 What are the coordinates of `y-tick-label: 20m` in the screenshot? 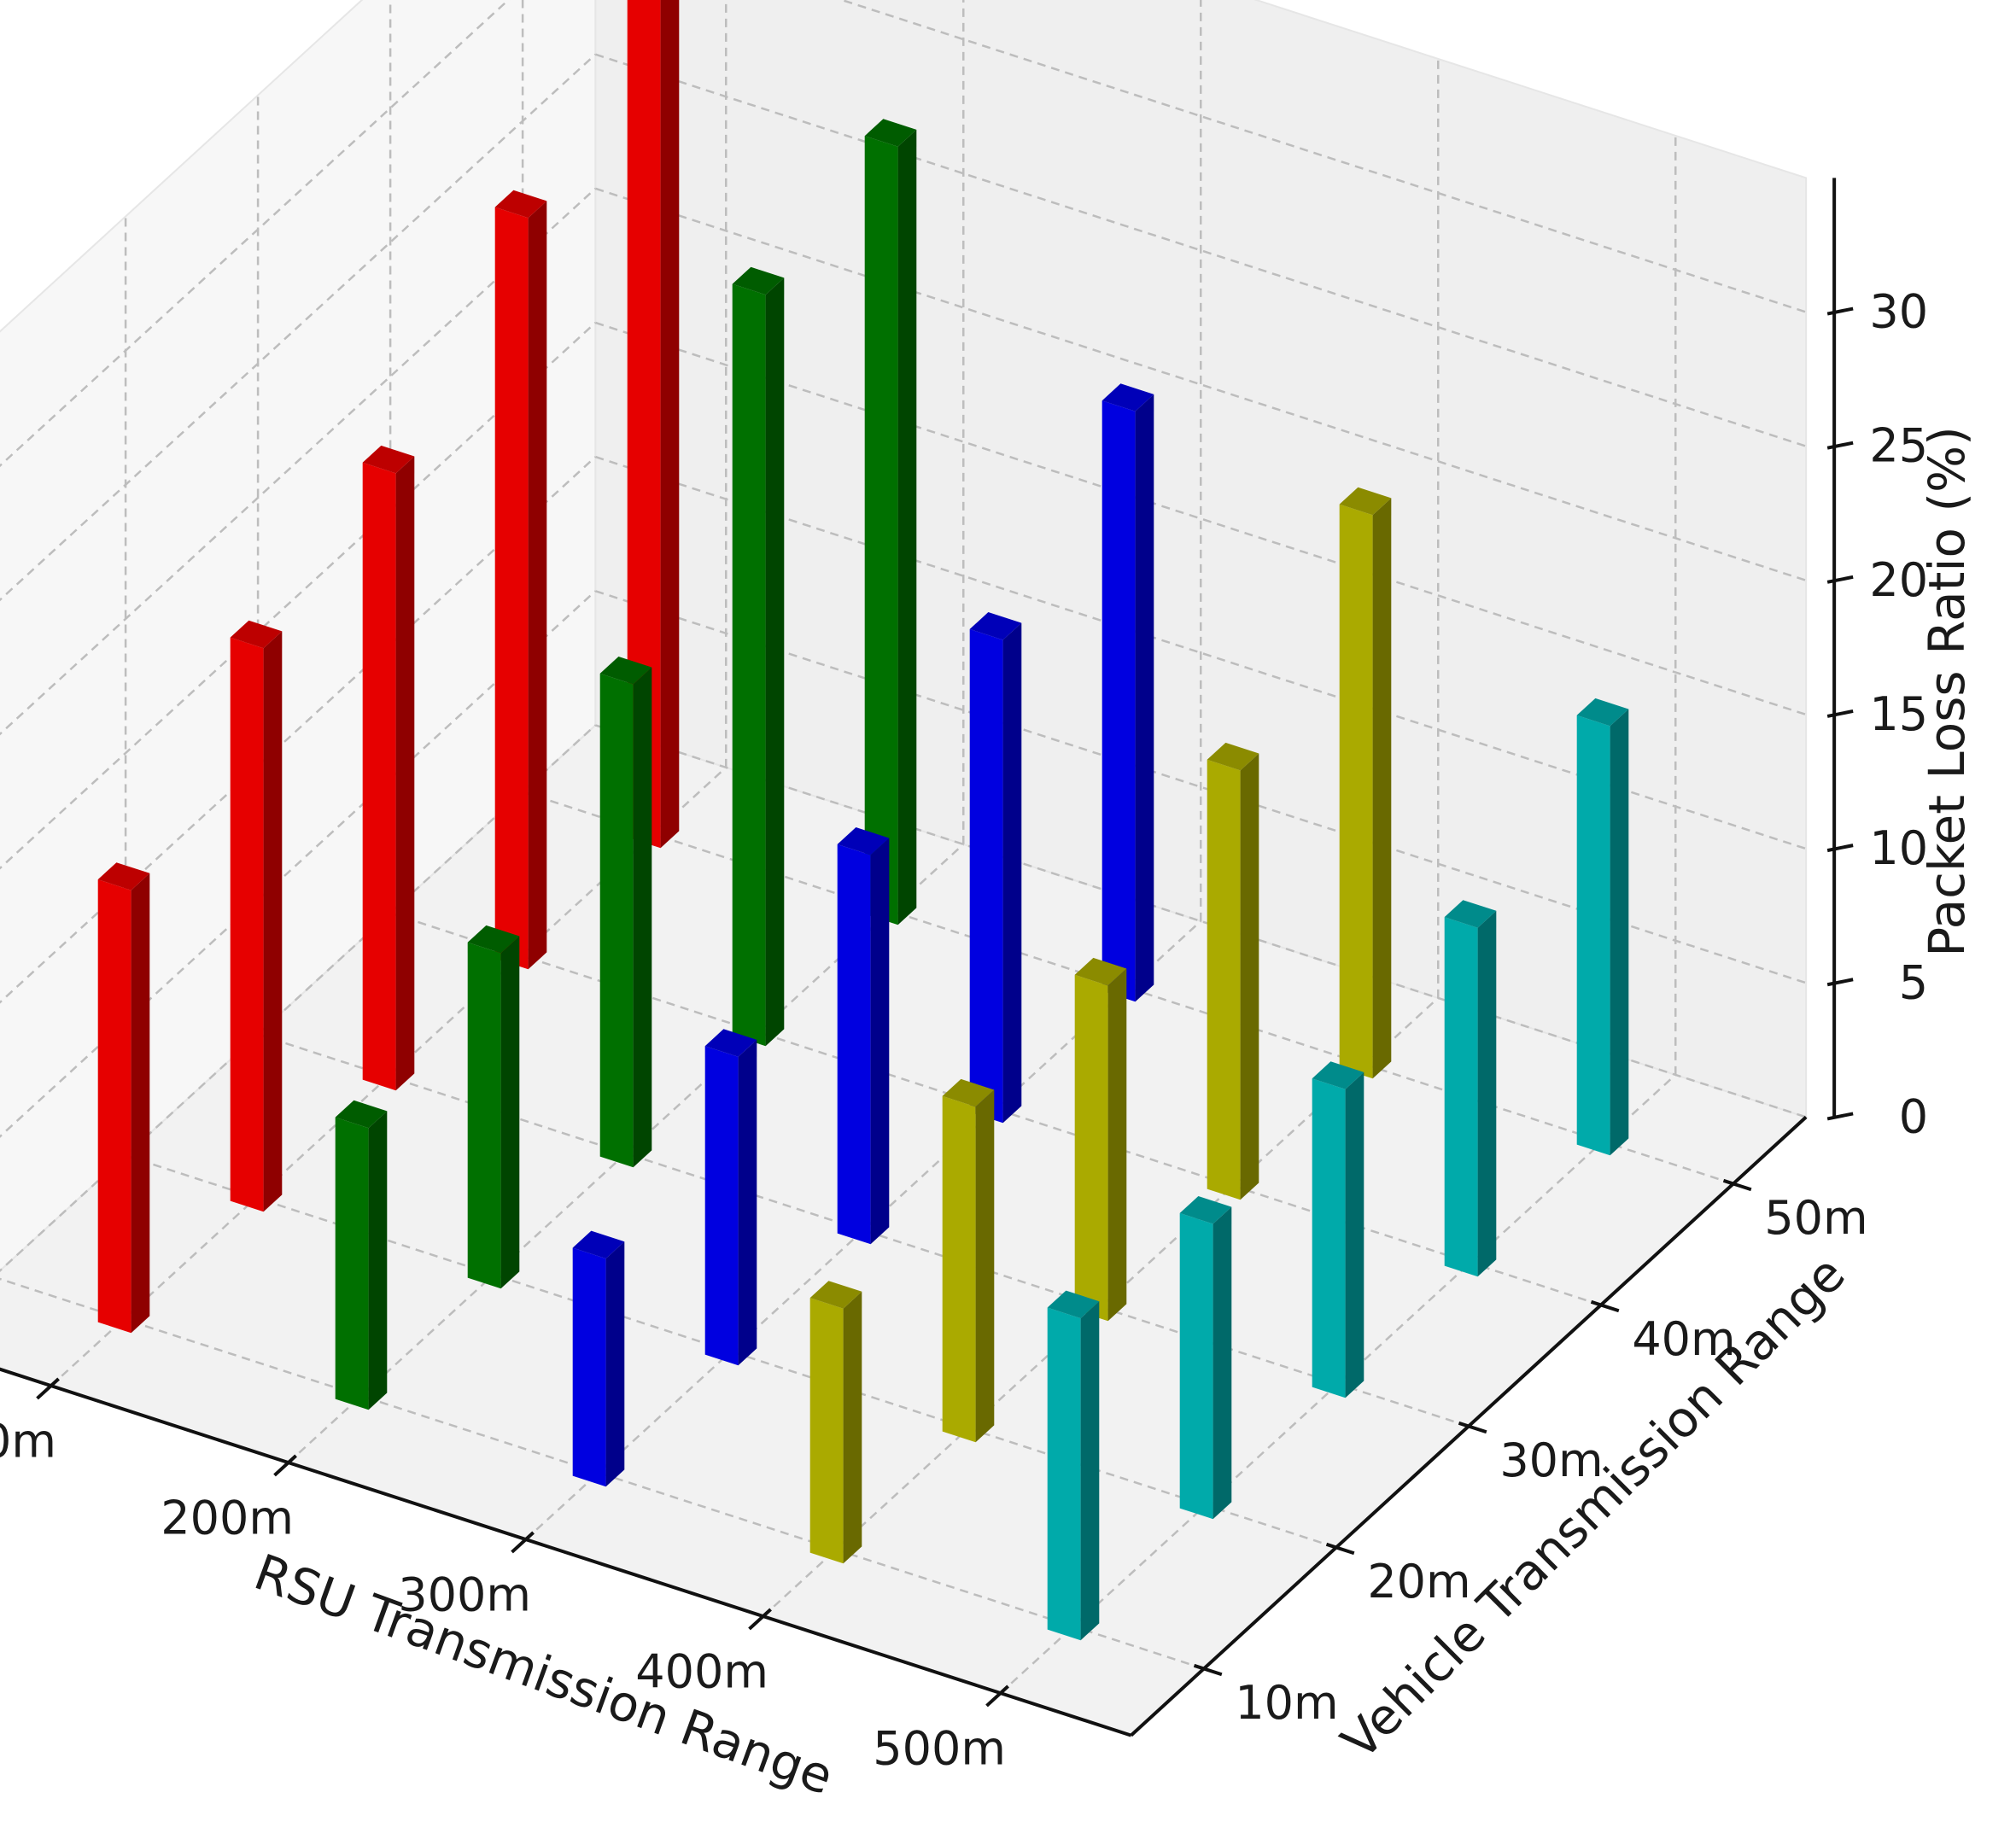 It's located at (1418, 1582).